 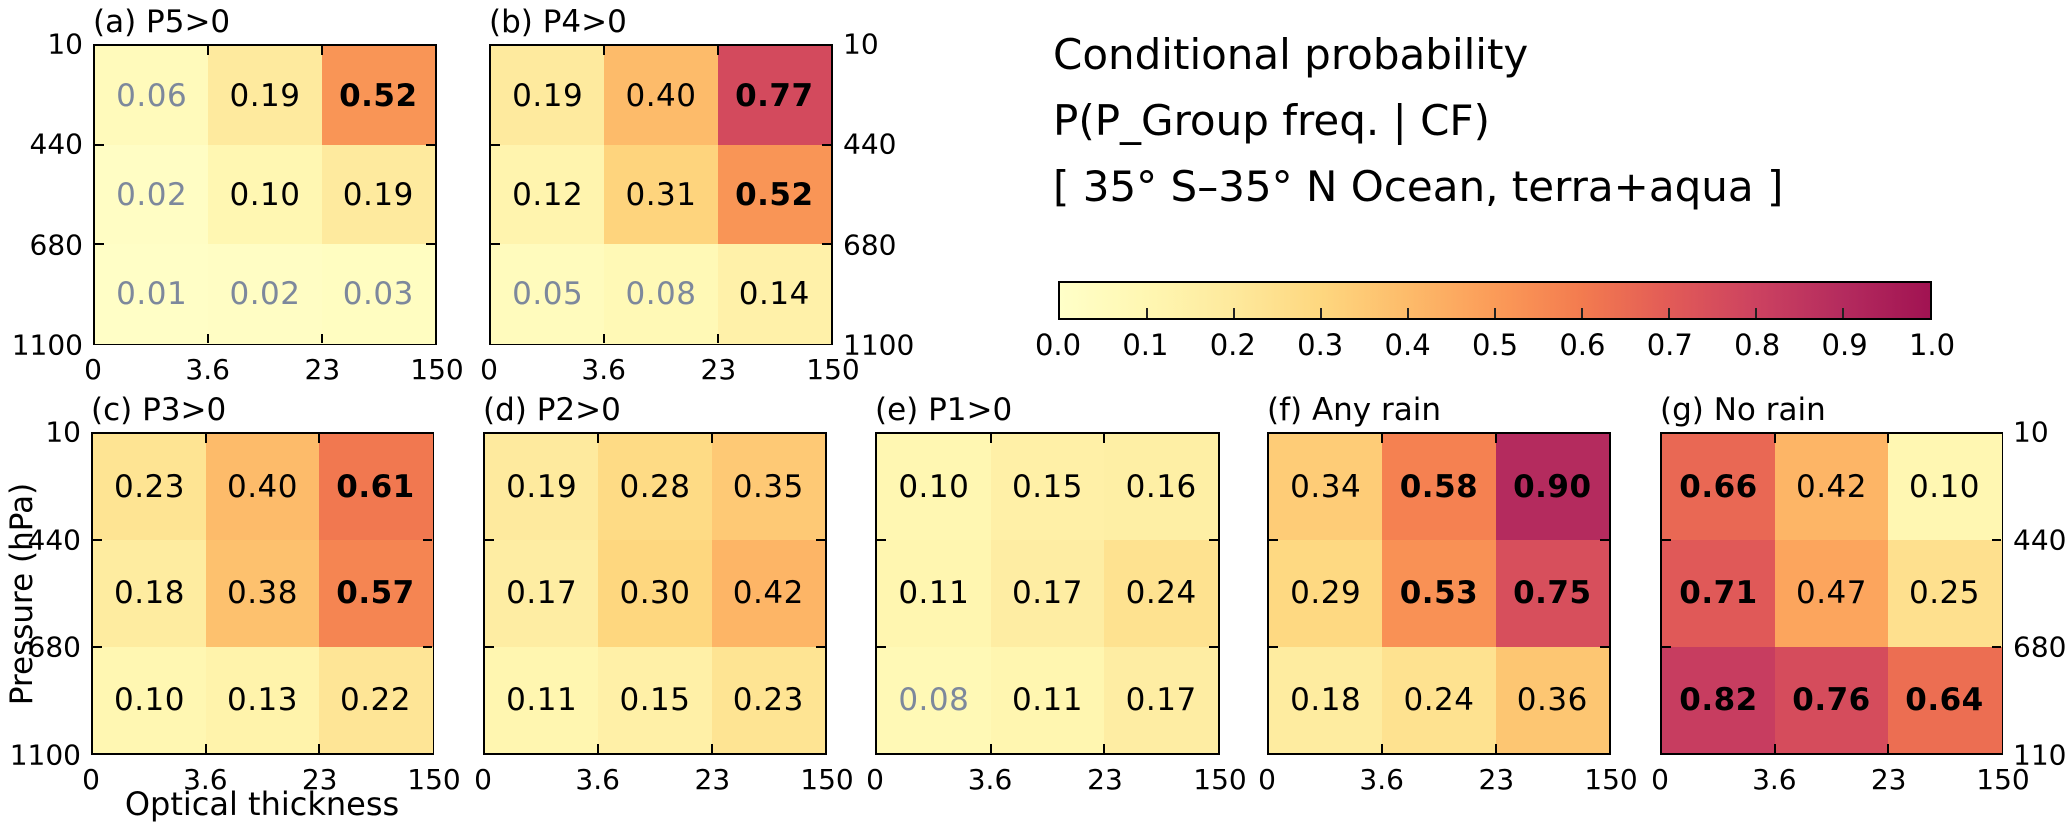 I want to click on cell-value-d-0-0: 0.19, so click(x=542, y=487).